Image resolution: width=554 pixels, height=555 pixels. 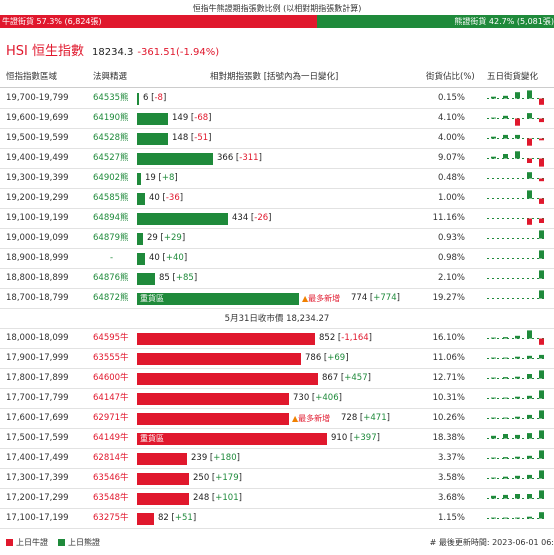 I want to click on contracts-cell: 148 [-51], so click(x=278, y=138).